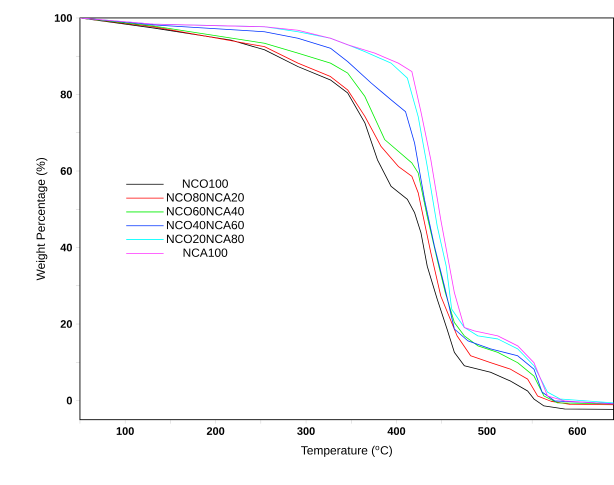  What do you see at coordinates (69, 400) in the screenshot?
I see `y-tick-label: 0` at bounding box center [69, 400].